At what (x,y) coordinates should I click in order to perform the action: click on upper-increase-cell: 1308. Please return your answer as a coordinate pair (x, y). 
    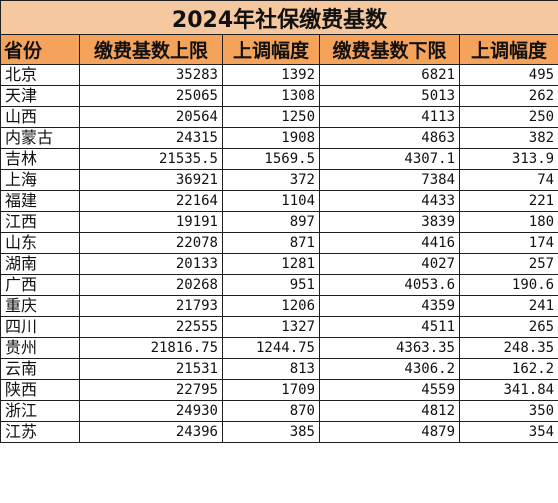
    Looking at the image, I should click on (271, 96).